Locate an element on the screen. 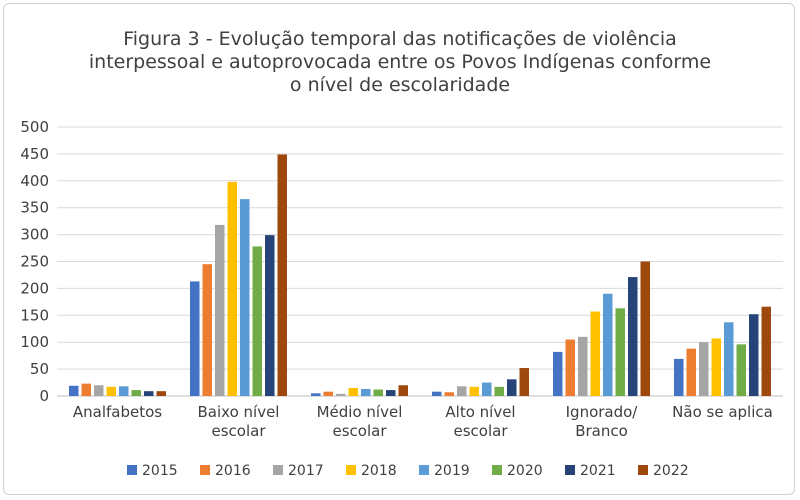 Image resolution: width=800 pixels, height=500 pixels. y-tick-label: 0 is located at coordinates (44, 396).